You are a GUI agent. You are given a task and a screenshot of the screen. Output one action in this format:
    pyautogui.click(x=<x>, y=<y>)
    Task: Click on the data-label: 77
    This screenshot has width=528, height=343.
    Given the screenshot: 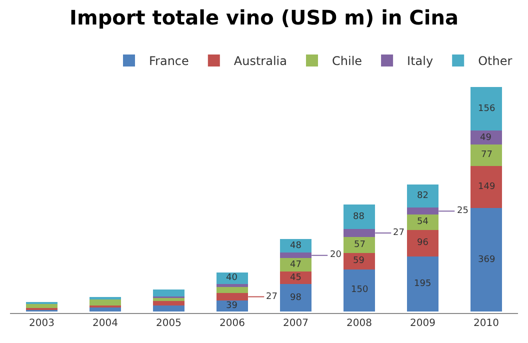 What is the action you would take?
    pyautogui.click(x=486, y=155)
    